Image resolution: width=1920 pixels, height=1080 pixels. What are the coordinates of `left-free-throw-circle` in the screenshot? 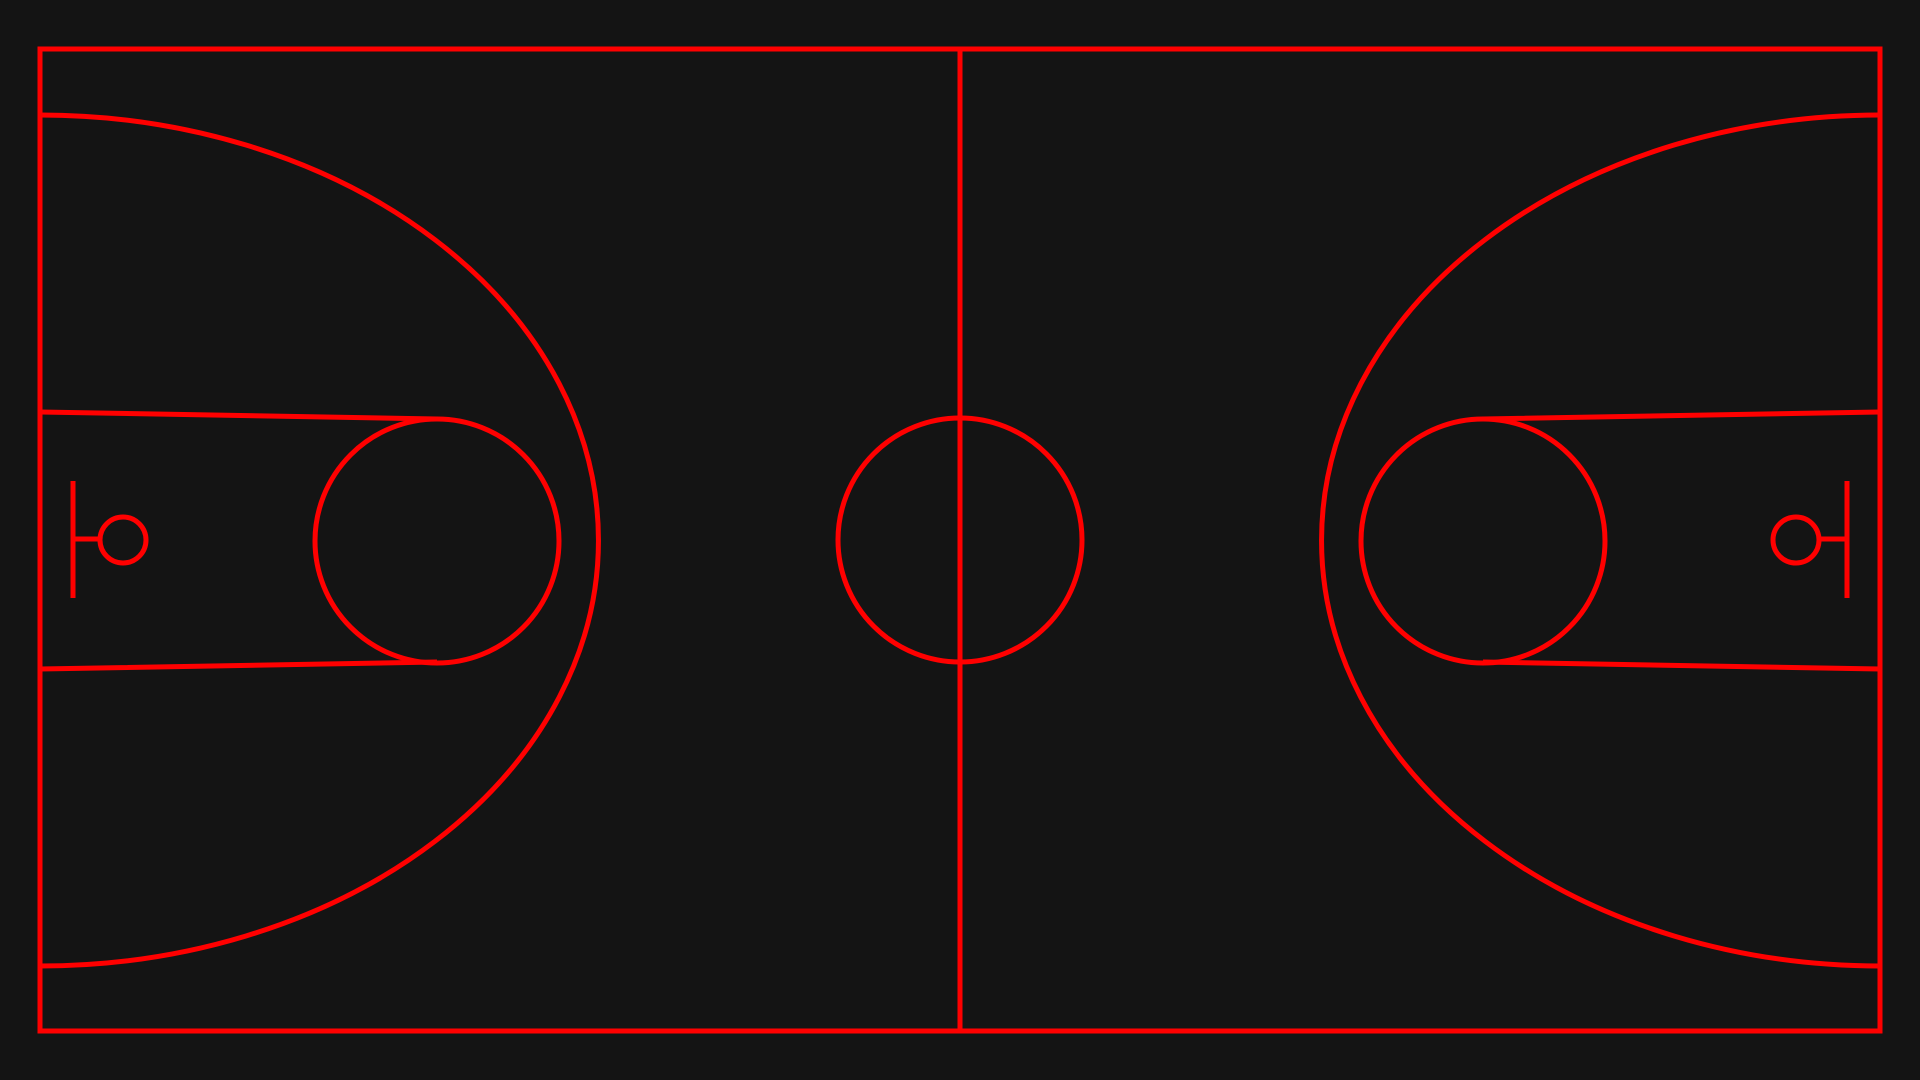 It's located at (437, 541).